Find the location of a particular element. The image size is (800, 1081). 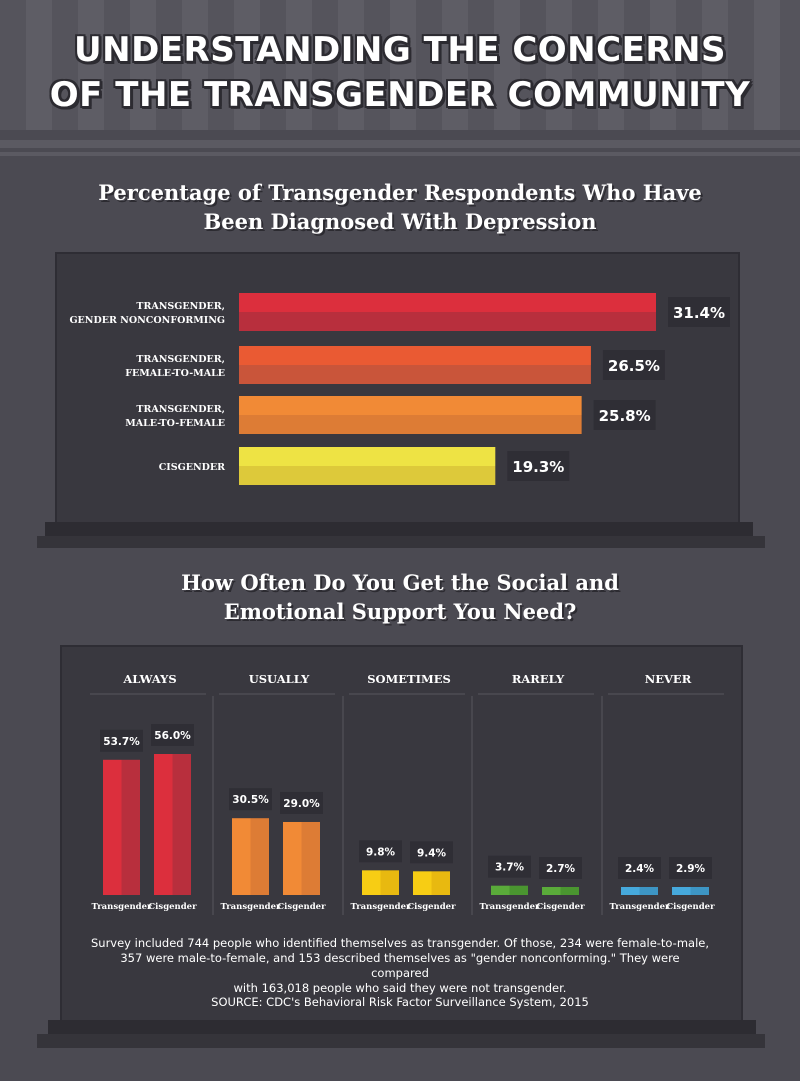

support-bar-group: 30.5% Transgender is located at coordinates (250, 850).